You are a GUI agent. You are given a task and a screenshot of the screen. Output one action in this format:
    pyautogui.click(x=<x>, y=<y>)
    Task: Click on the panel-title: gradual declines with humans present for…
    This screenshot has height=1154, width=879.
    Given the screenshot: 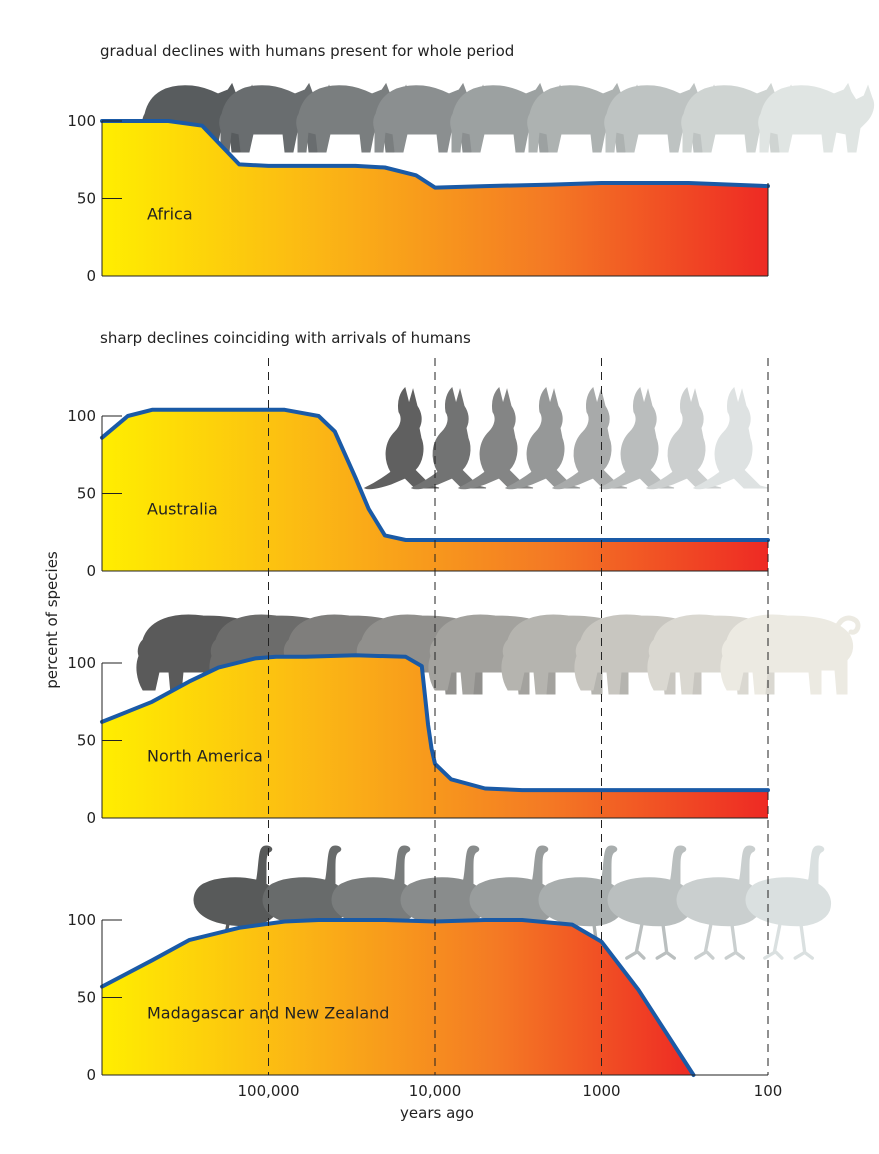 What is the action you would take?
    pyautogui.click(x=307, y=51)
    